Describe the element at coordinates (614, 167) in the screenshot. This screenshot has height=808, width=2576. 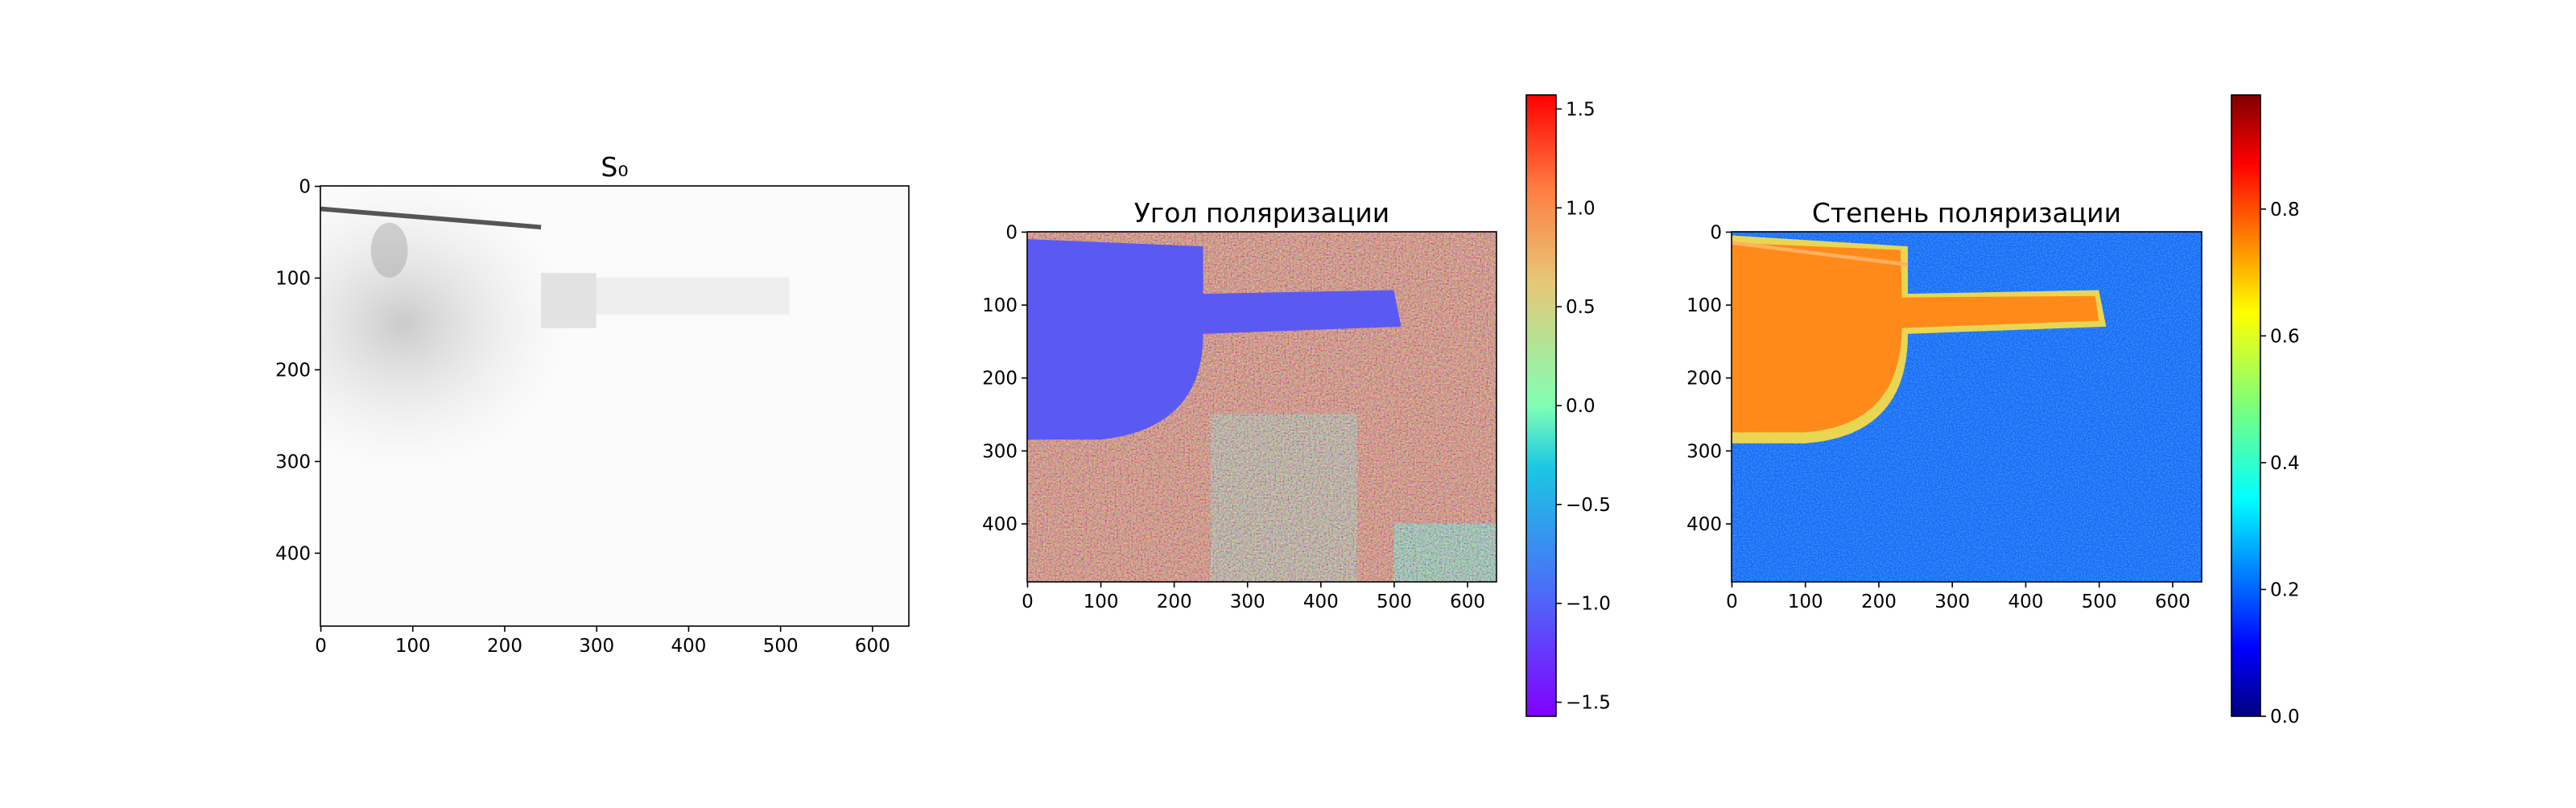
I see `chart-title: S₀` at that location.